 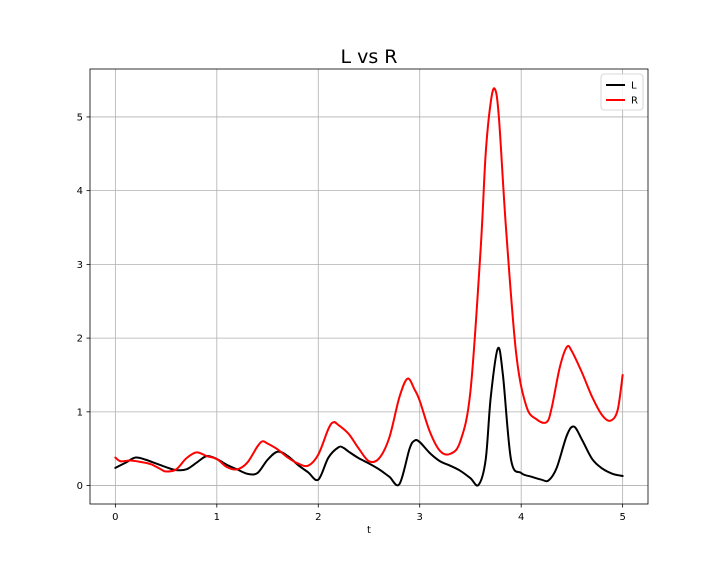 I want to click on x-tick-label: 0, so click(x=115, y=517).